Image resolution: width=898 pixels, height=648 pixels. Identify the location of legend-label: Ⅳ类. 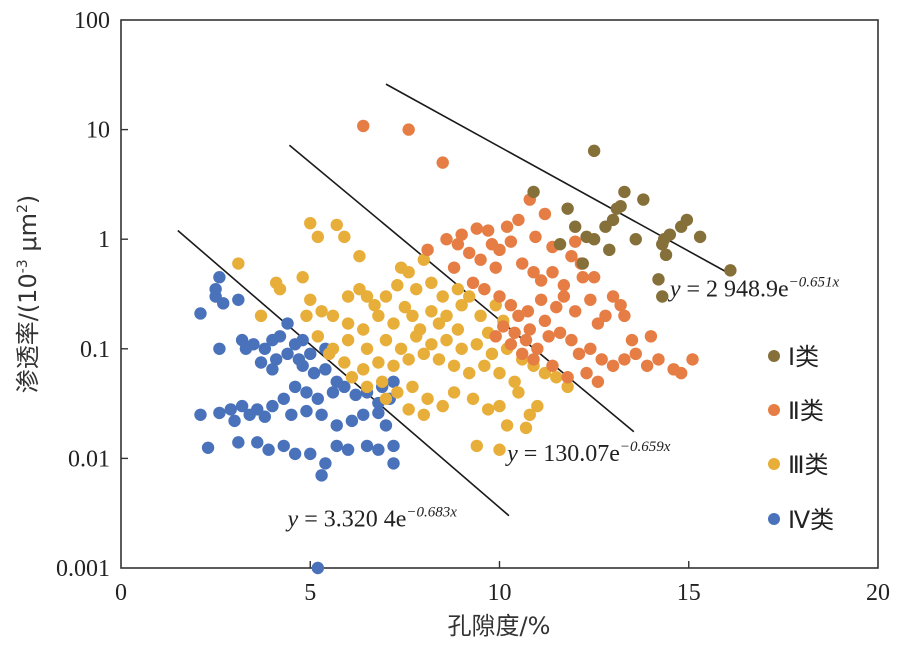
(811, 520).